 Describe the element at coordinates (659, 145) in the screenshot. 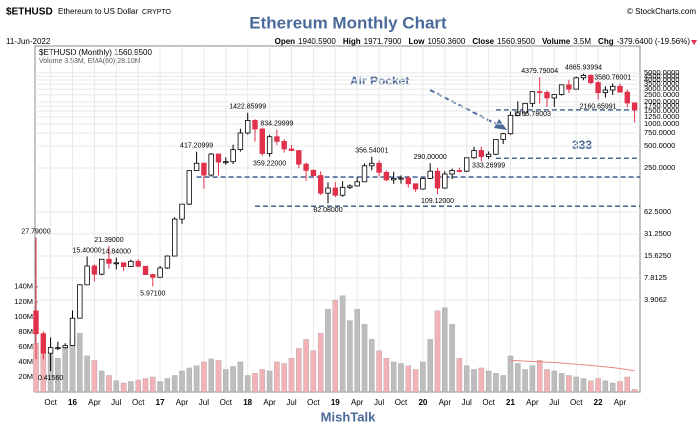

I see `y-tick-label: 500.0000` at that location.